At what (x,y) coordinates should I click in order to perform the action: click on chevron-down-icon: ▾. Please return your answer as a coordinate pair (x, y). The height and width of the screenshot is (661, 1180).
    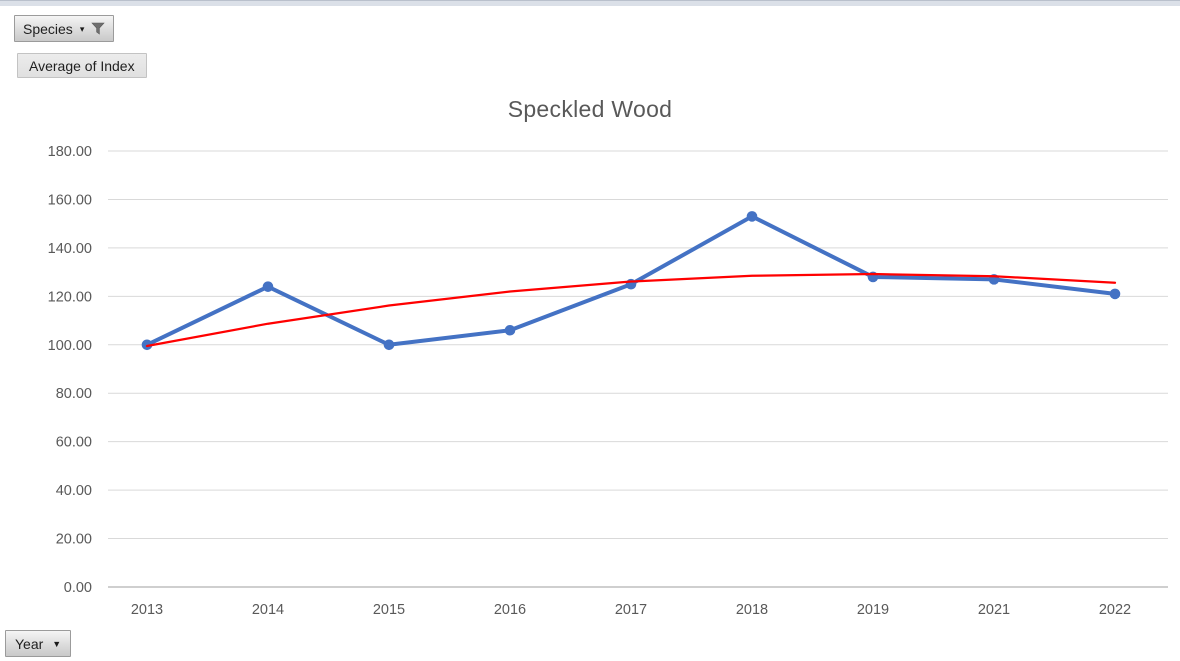
    Looking at the image, I should click on (82, 29).